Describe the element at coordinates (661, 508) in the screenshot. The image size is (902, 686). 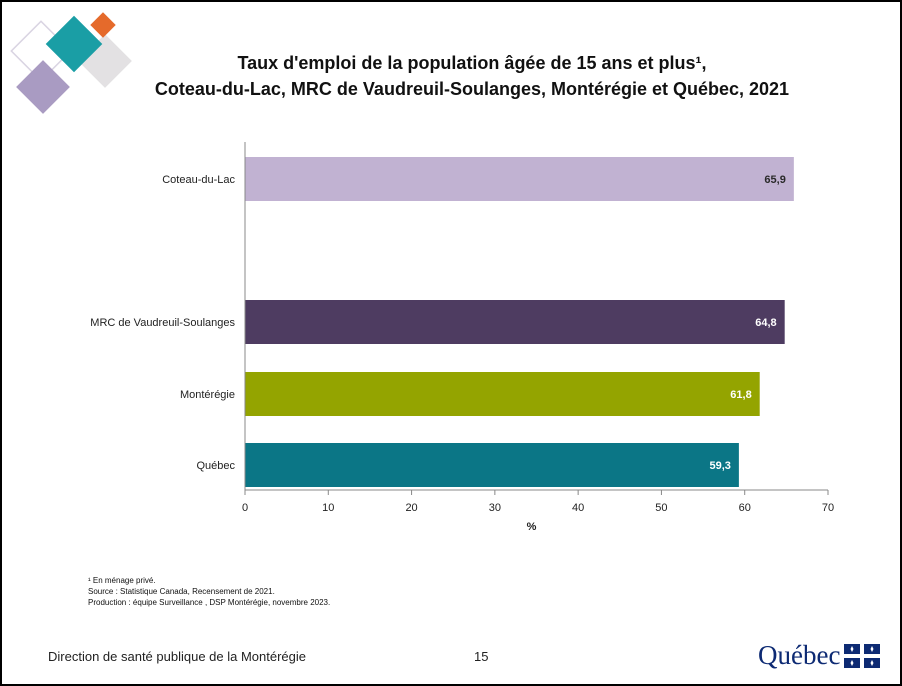
I see `x-tick-label-5: 50` at that location.